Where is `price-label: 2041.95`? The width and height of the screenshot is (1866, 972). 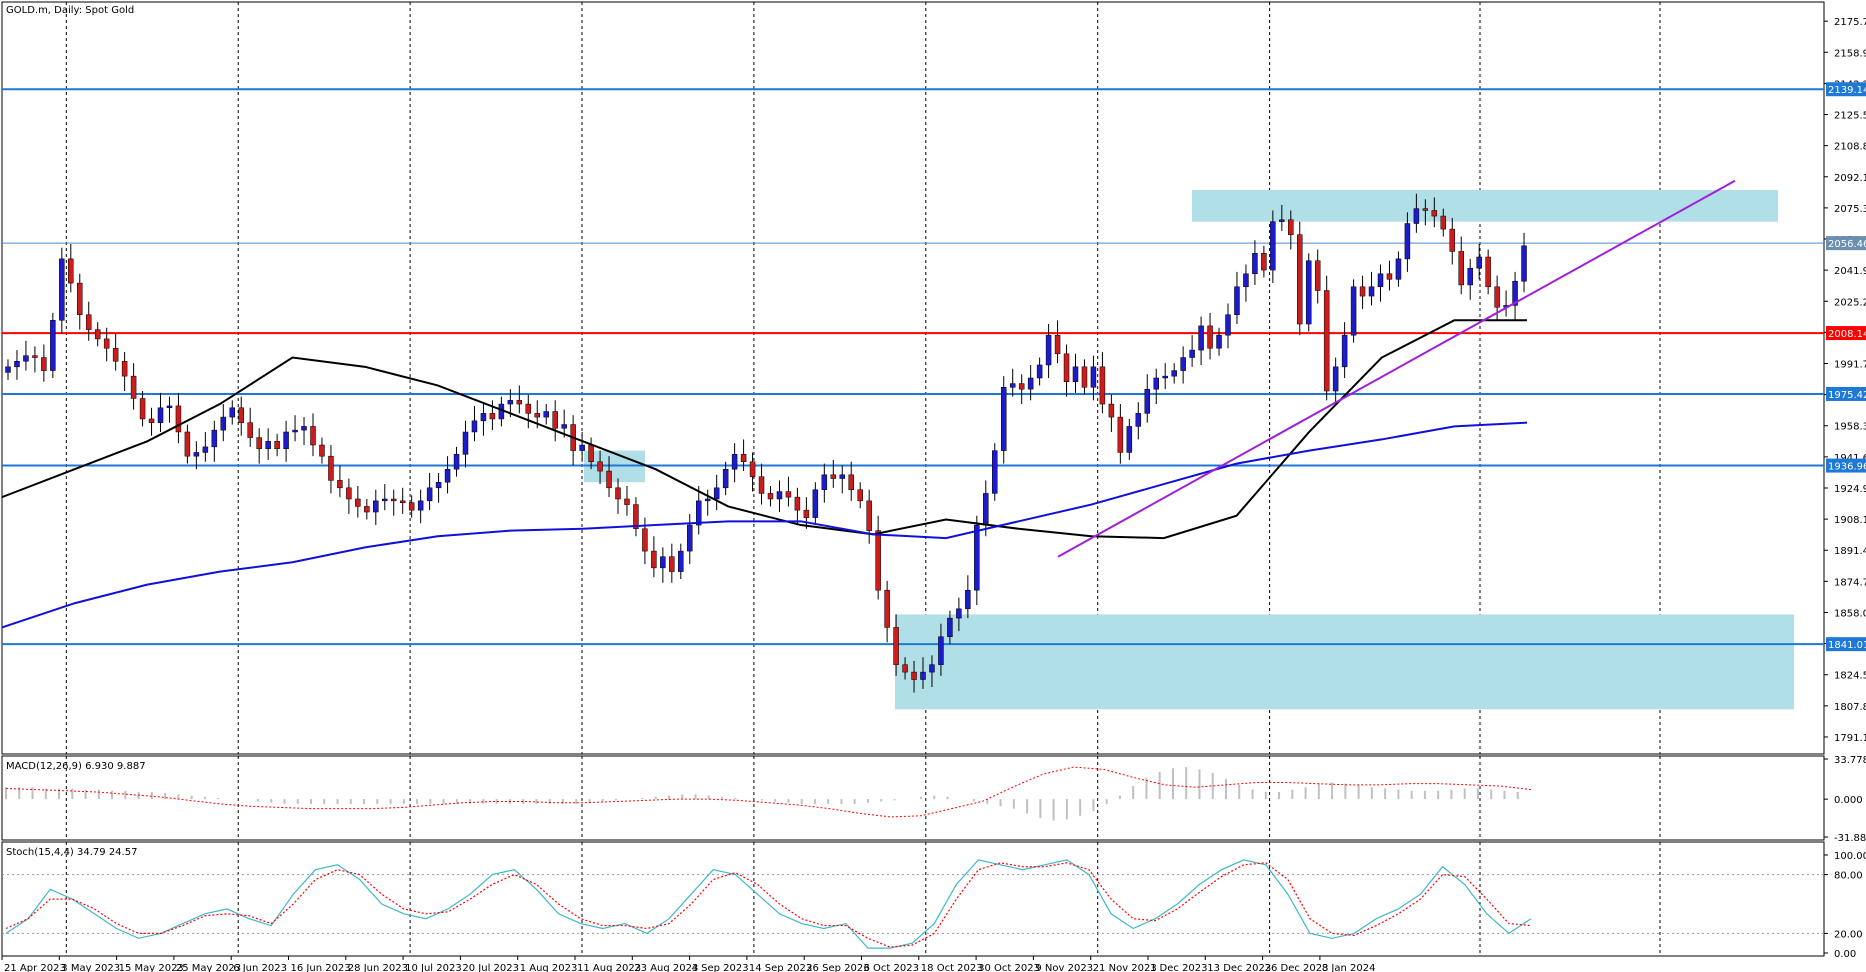
price-label: 2041.95 is located at coordinates (1850, 271).